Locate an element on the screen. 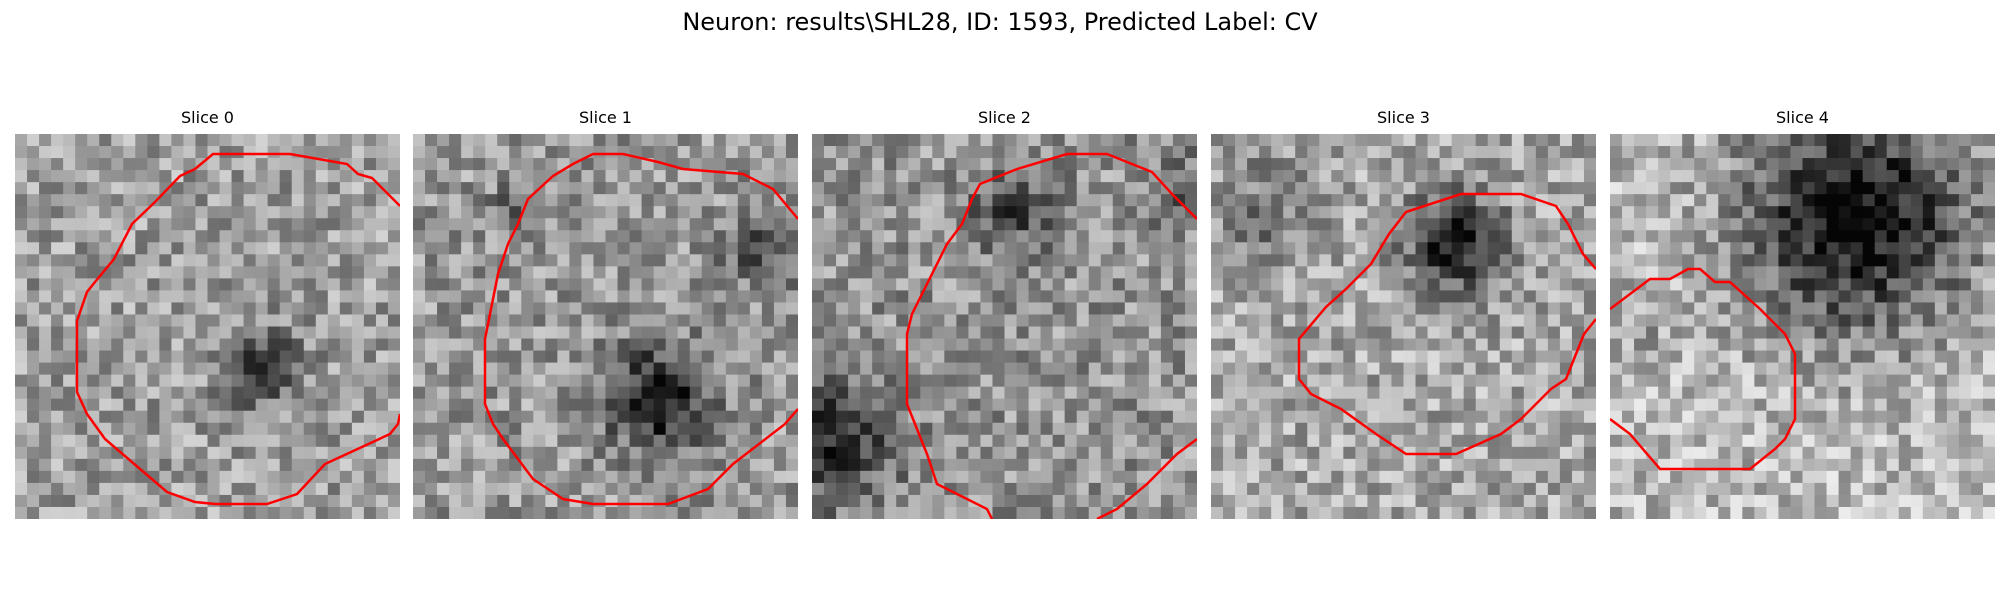 Image resolution: width=2000 pixels, height=600 pixels. slice-title: Slice 4 is located at coordinates (1802, 117).